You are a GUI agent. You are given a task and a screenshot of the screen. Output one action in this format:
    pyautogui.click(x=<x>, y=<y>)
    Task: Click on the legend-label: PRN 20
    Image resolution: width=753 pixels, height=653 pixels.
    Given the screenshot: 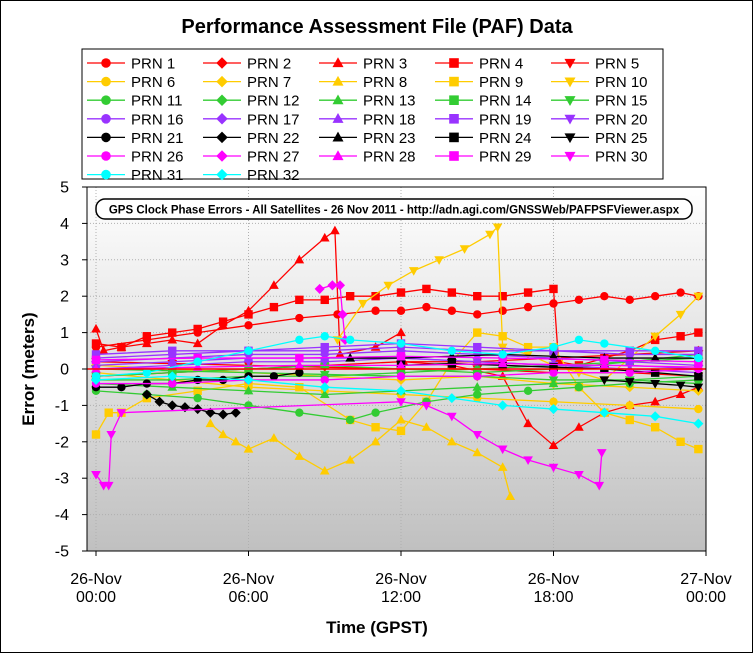 What is the action you would take?
    pyautogui.click(x=621, y=119)
    